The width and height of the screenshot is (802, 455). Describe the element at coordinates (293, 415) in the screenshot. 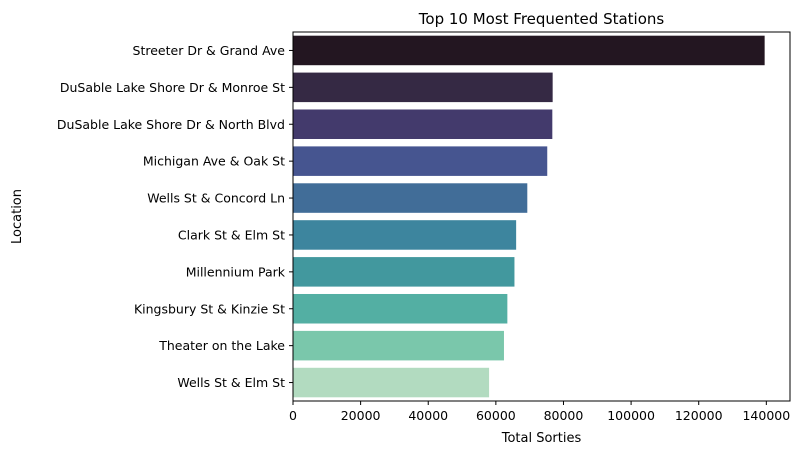

I see `x-tick-label: 0` at that location.